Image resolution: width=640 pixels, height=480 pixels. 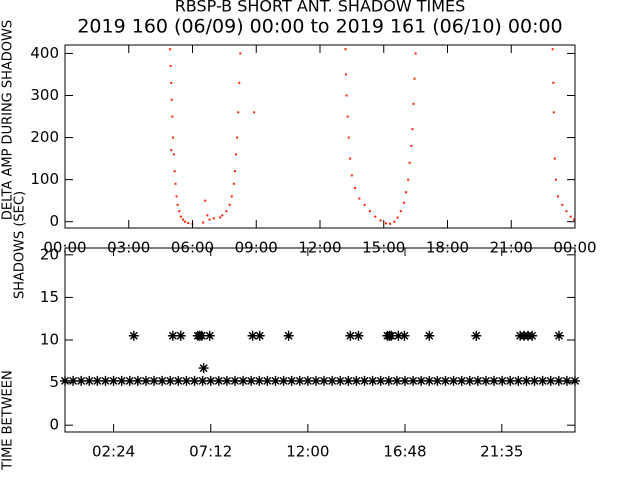 What do you see at coordinates (20, 245) in the screenshot?
I see `y-axis-label: SHADOWS (SEC)` at bounding box center [20, 245].